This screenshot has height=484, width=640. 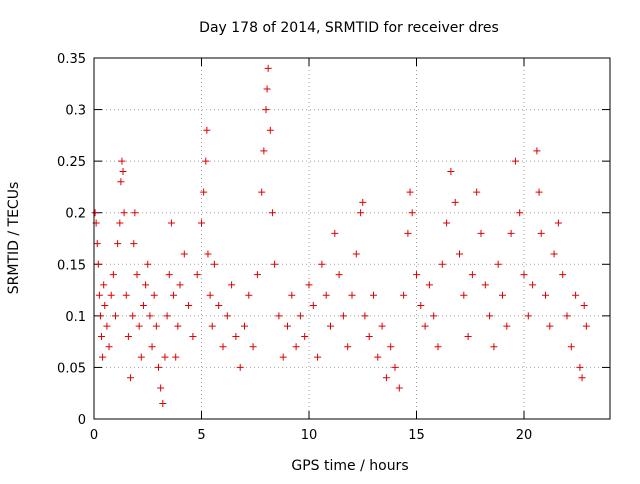 What do you see at coordinates (71, 368) in the screenshot?
I see `y-tick-label: 0.05` at bounding box center [71, 368].